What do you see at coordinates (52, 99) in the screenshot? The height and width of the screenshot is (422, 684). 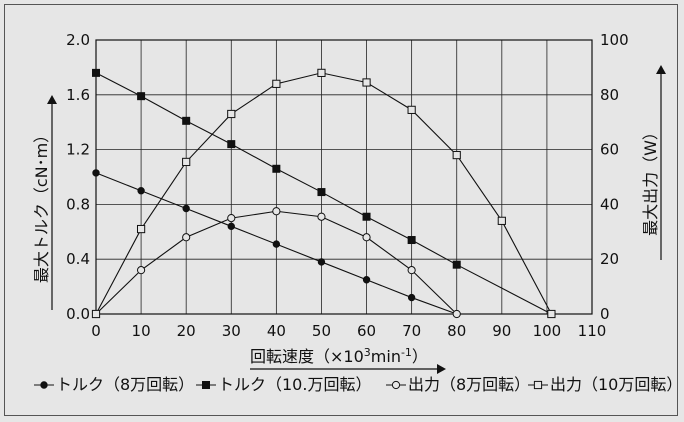 I see `left-axis-arrowhead` at bounding box center [52, 99].